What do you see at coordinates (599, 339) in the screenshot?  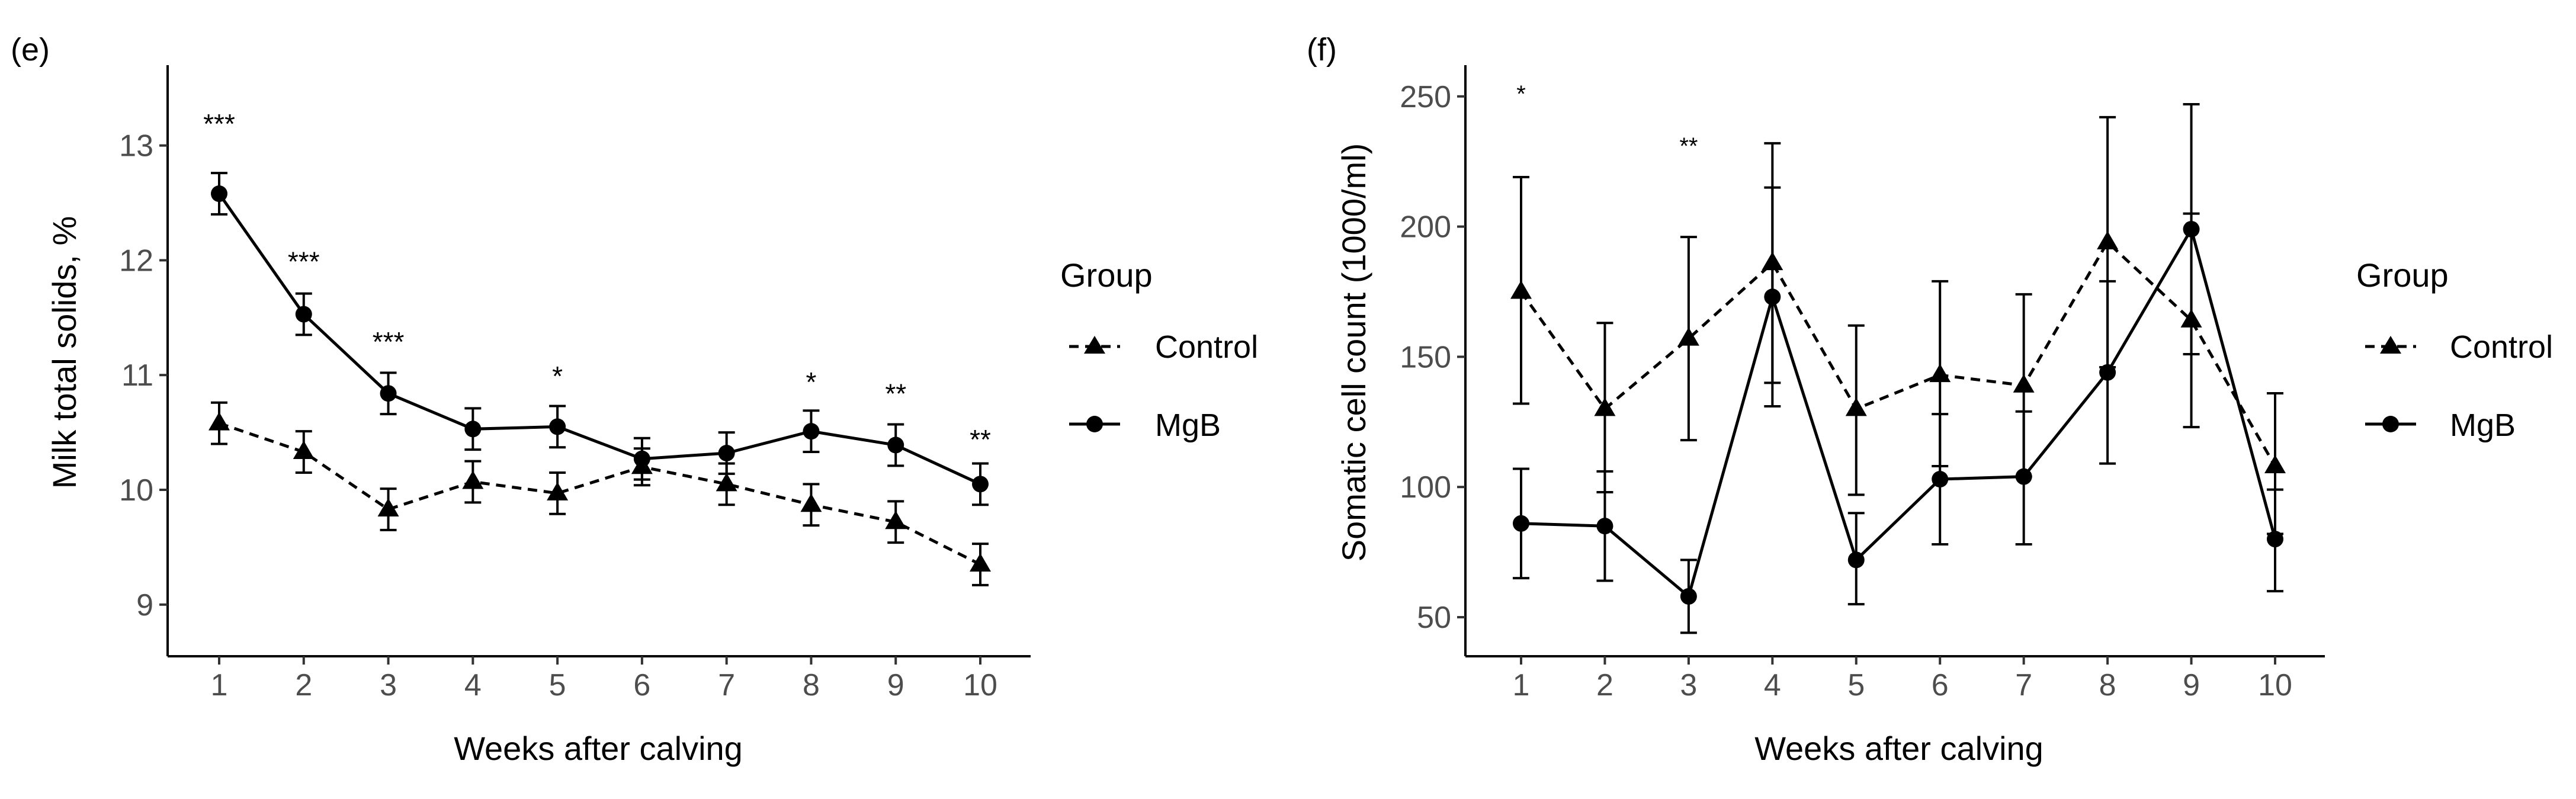 I see `series-line-mgb-e` at bounding box center [599, 339].